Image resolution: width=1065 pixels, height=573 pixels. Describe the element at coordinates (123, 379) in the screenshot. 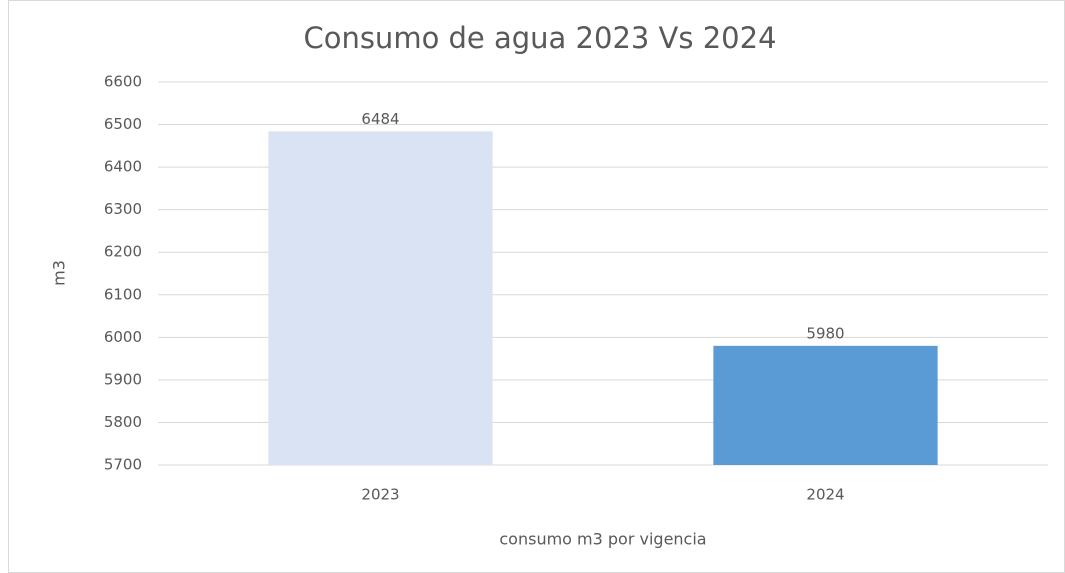

I see `y-tick-label: 5900` at that location.